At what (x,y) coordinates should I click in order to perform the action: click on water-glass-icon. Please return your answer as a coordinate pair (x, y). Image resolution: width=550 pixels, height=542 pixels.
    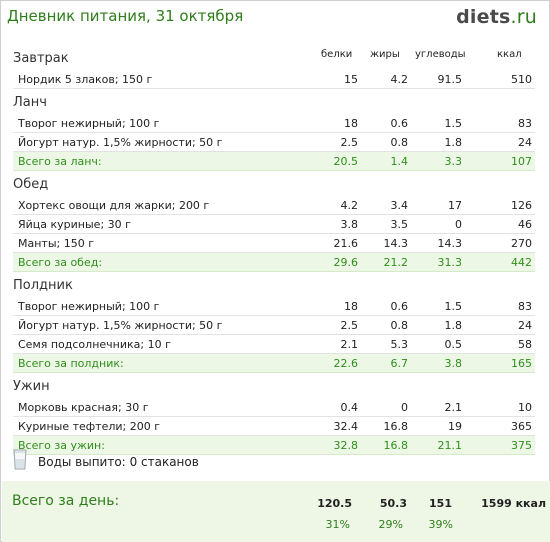
    Looking at the image, I should click on (20, 459).